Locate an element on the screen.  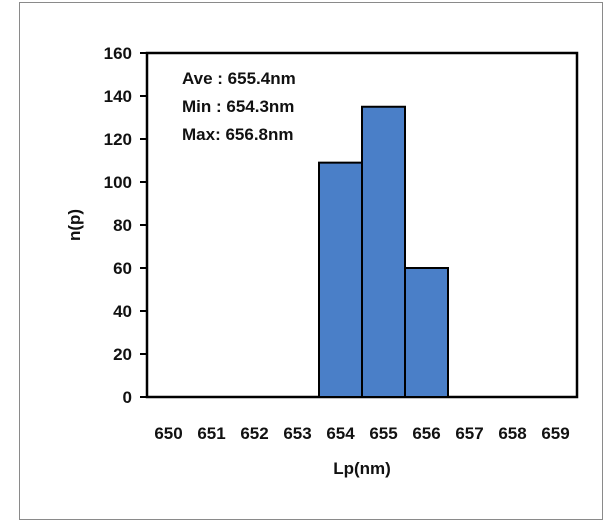
x-tick-label: 651 is located at coordinates (211, 433).